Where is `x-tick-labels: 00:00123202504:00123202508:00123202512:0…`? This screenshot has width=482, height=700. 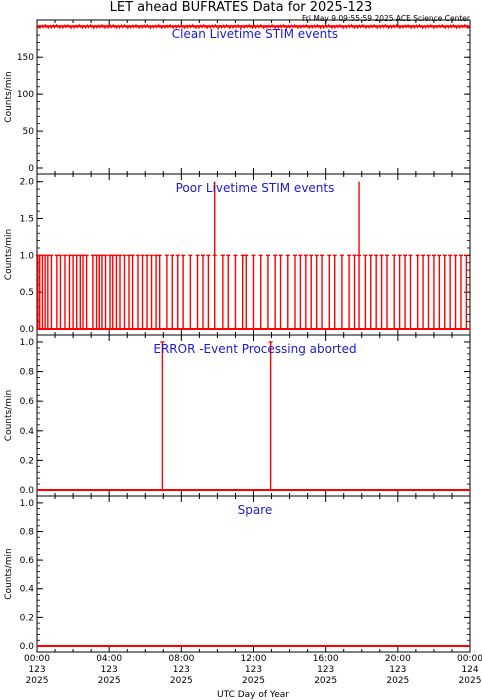
x-tick-labels: 00:00123202504:00123202508:00123202512:0… is located at coordinates (253, 670).